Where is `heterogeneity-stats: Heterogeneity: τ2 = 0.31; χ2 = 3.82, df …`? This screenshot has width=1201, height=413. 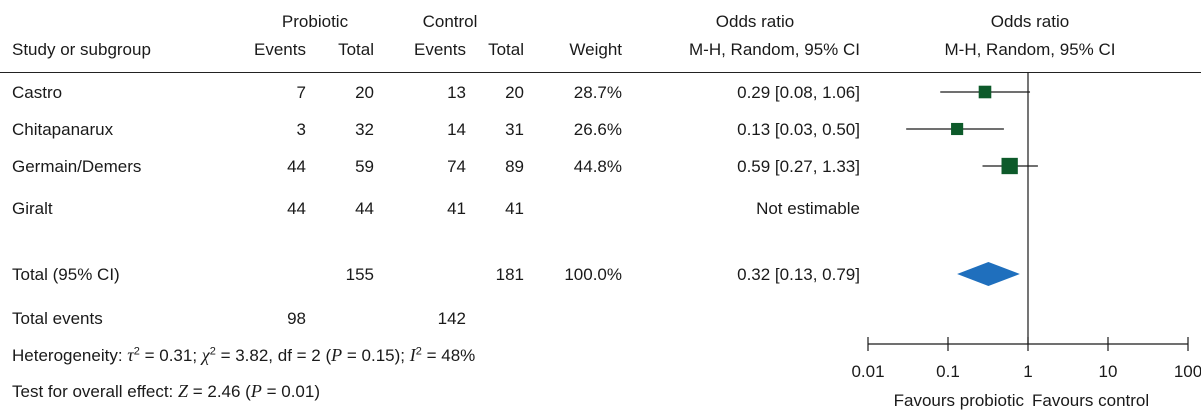
heterogeneity-stats: Heterogeneity: τ2 = 0.31; χ2 = 3.82, df … is located at coordinates (244, 355).